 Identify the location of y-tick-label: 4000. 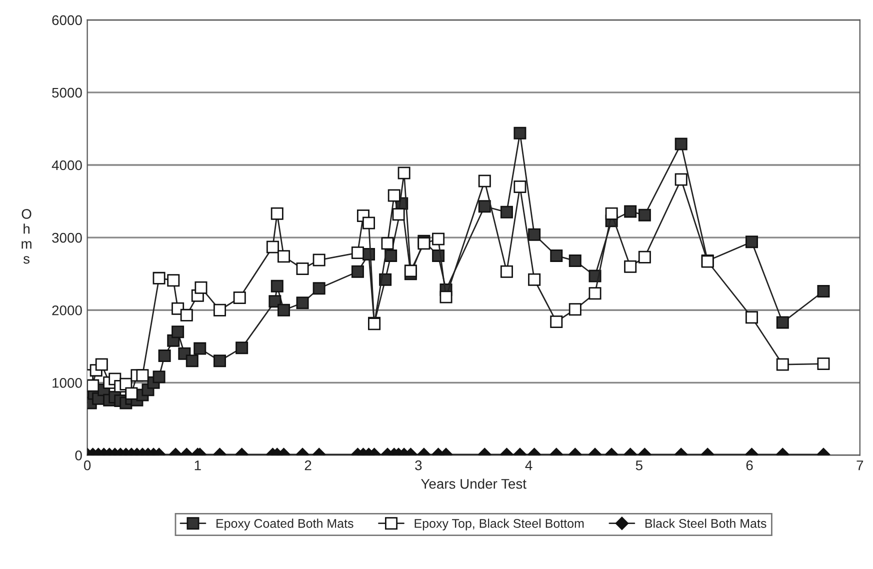
(67, 165).